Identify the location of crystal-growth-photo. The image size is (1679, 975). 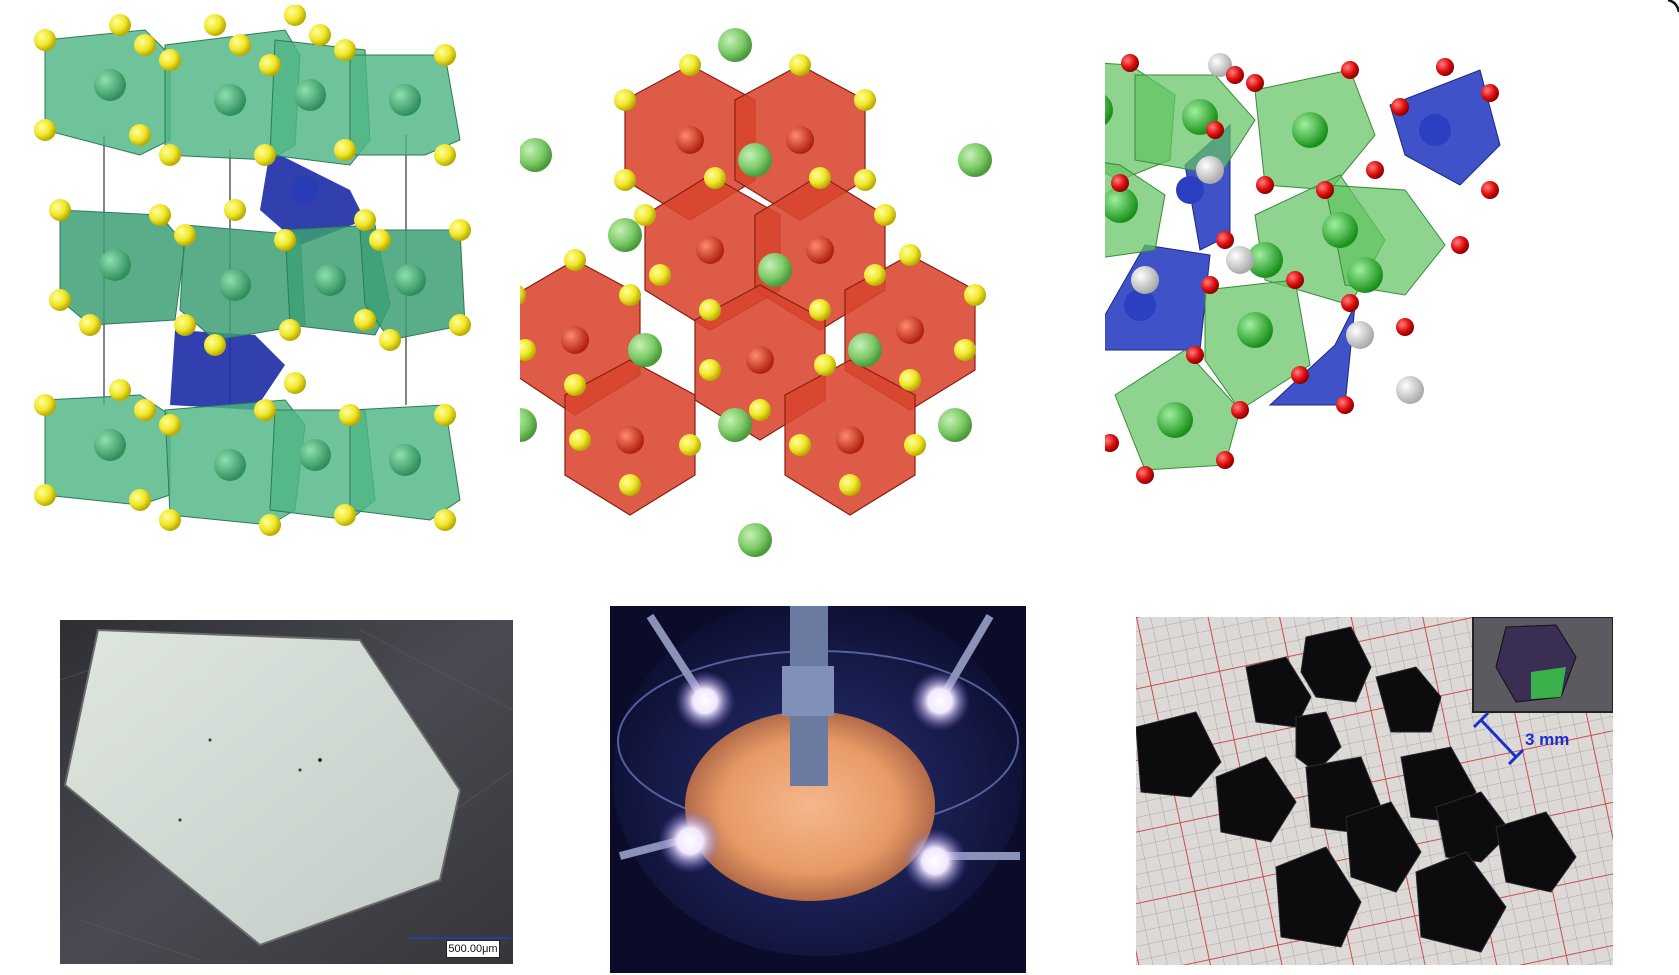
(818, 789).